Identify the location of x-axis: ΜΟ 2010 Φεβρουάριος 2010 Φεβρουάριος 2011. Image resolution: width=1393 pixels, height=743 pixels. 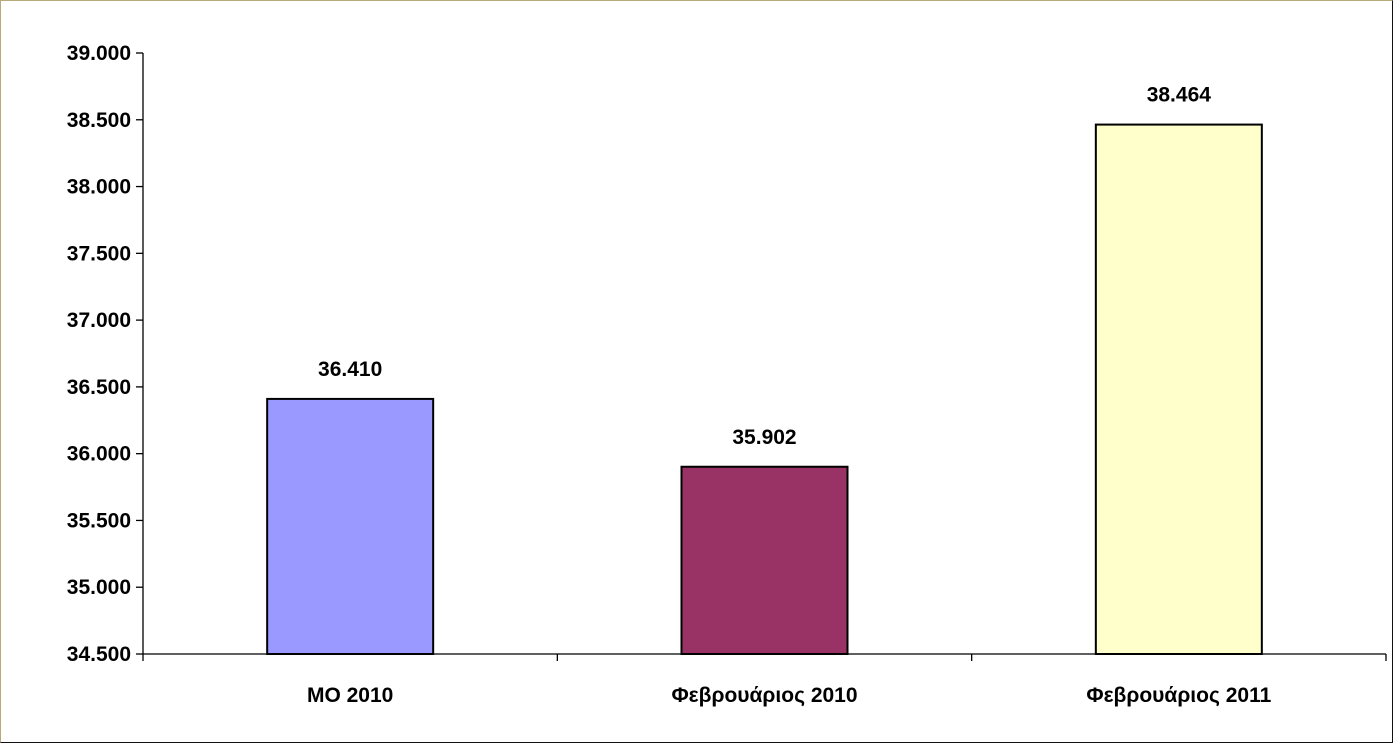
(764, 680).